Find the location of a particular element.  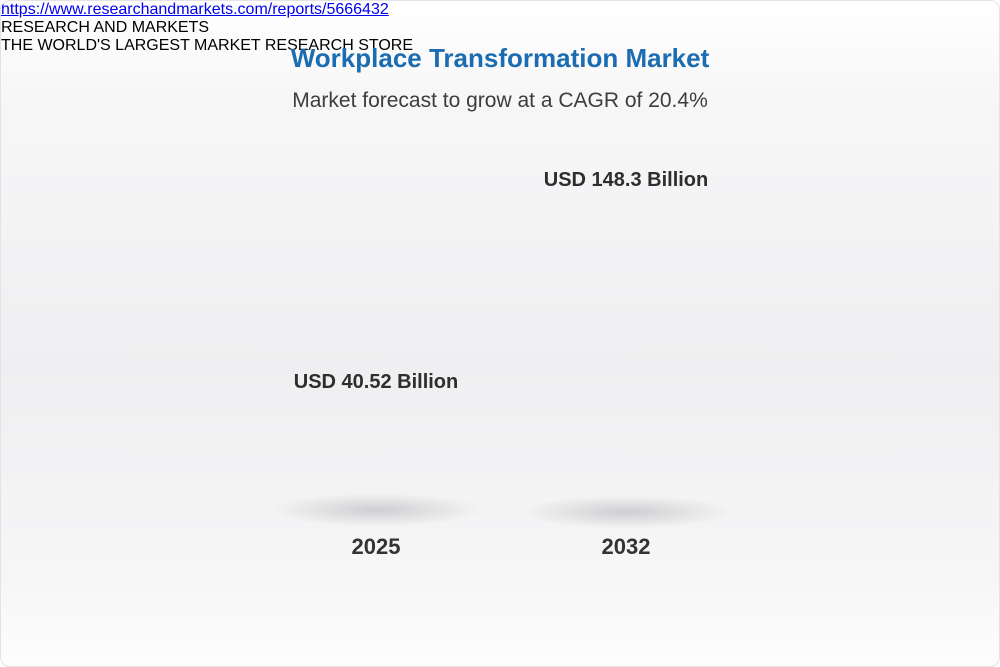

value-label-2025: USD 40.52 Billion is located at coordinates (376, 382).